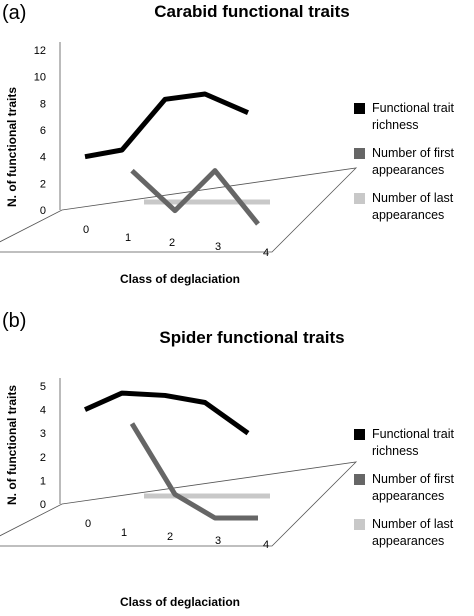  Describe the element at coordinates (14, 321) in the screenshot. I see `panel-letter: (b)` at that location.